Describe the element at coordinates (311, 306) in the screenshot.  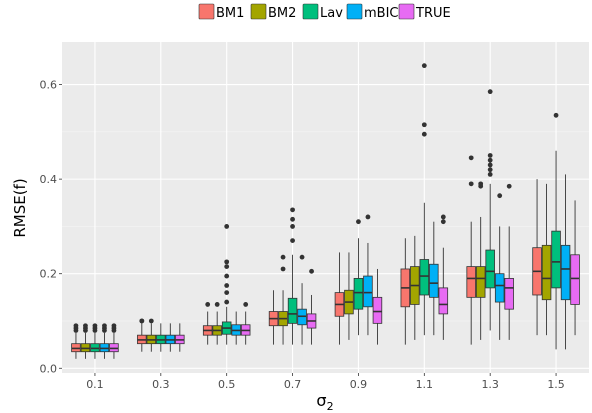
I see `box-true-0.7` at that location.